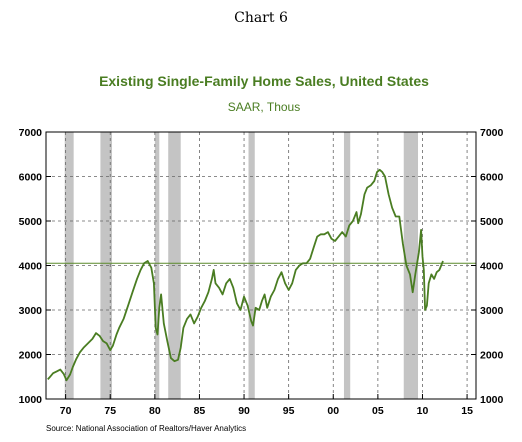 The image size is (522, 442). What do you see at coordinates (492, 356) in the screenshot?
I see `y-tick-label-right: 2000` at bounding box center [492, 356].